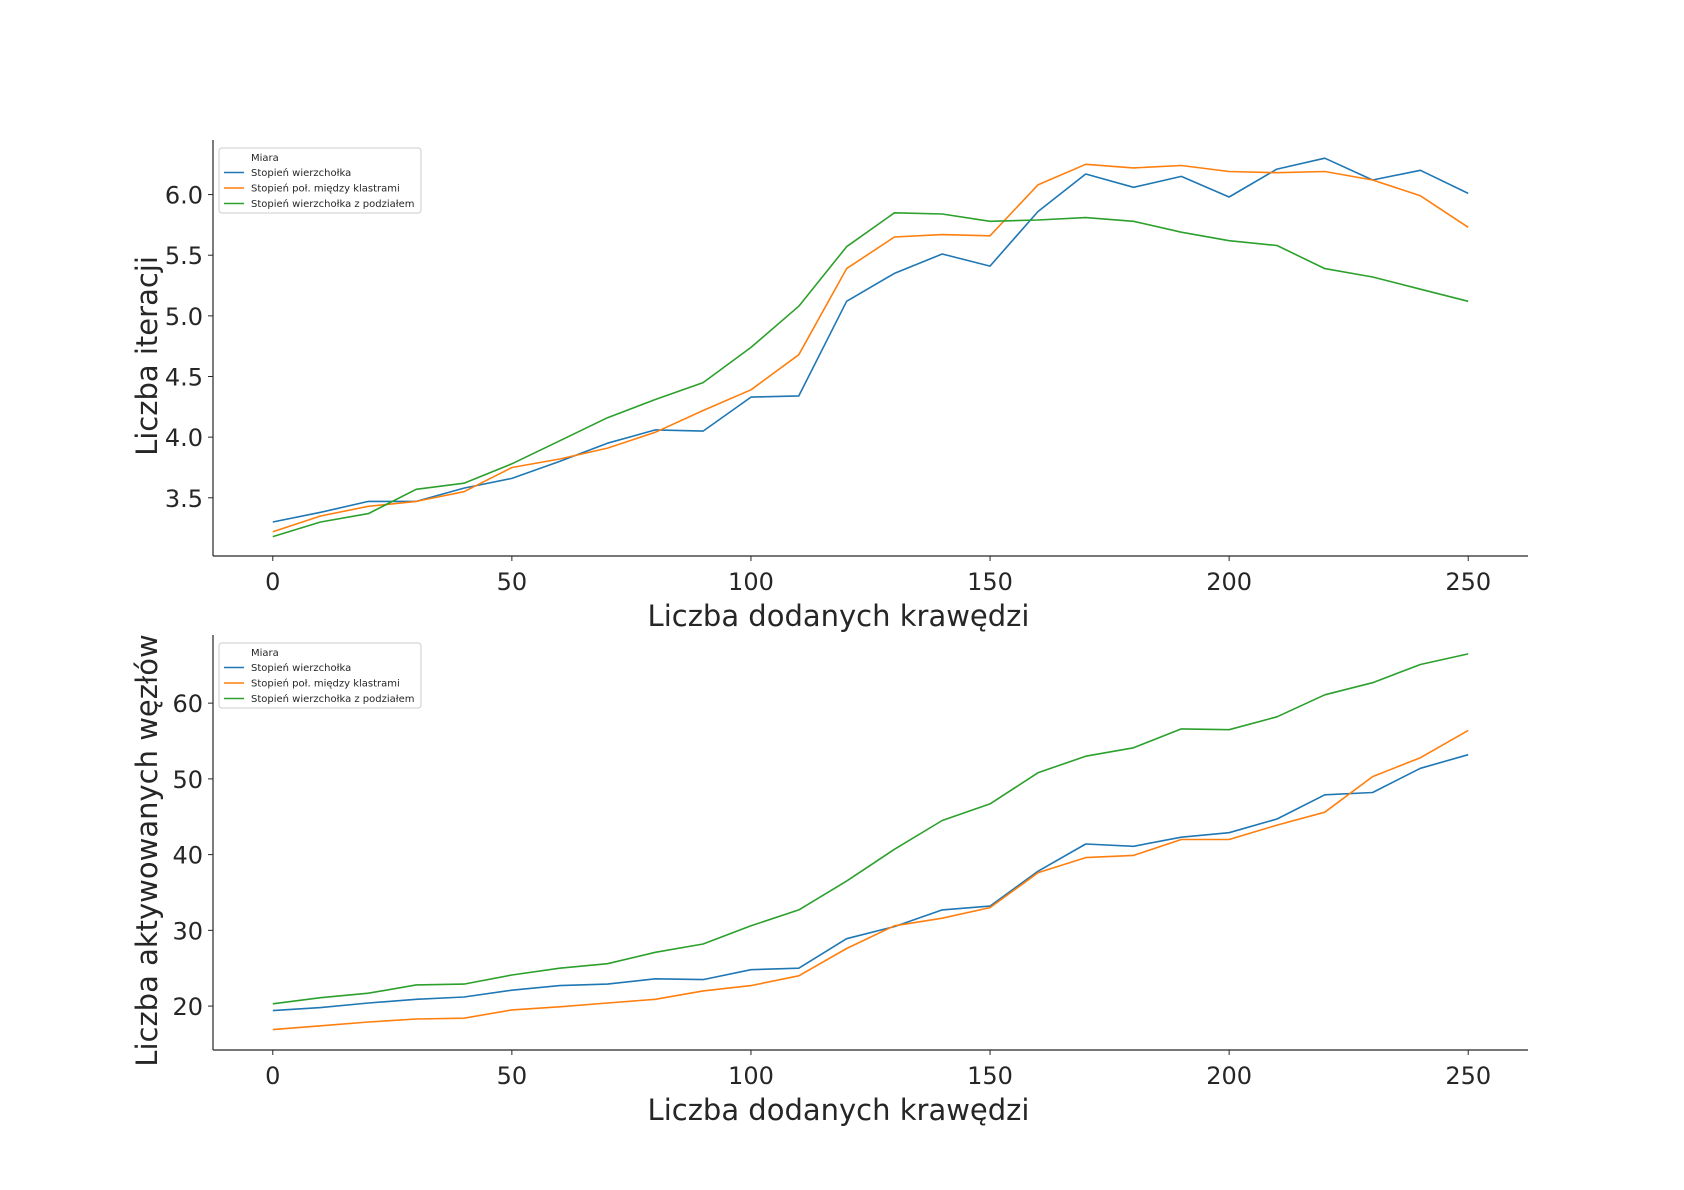 This screenshot has width=1684, height=1190. What do you see at coordinates (187, 856) in the screenshot?
I see `y-tick-label: 40` at bounding box center [187, 856].